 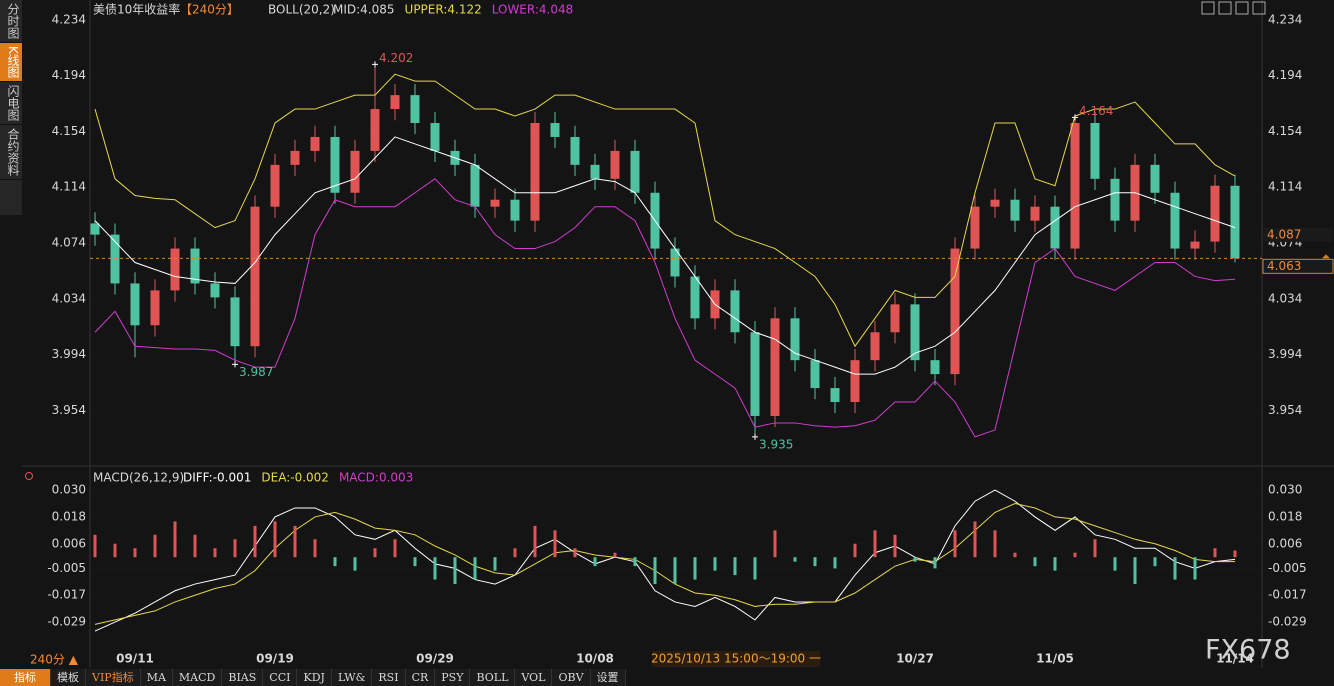 I want to click on y-tick-label: -0.017, so click(x=1287, y=595).